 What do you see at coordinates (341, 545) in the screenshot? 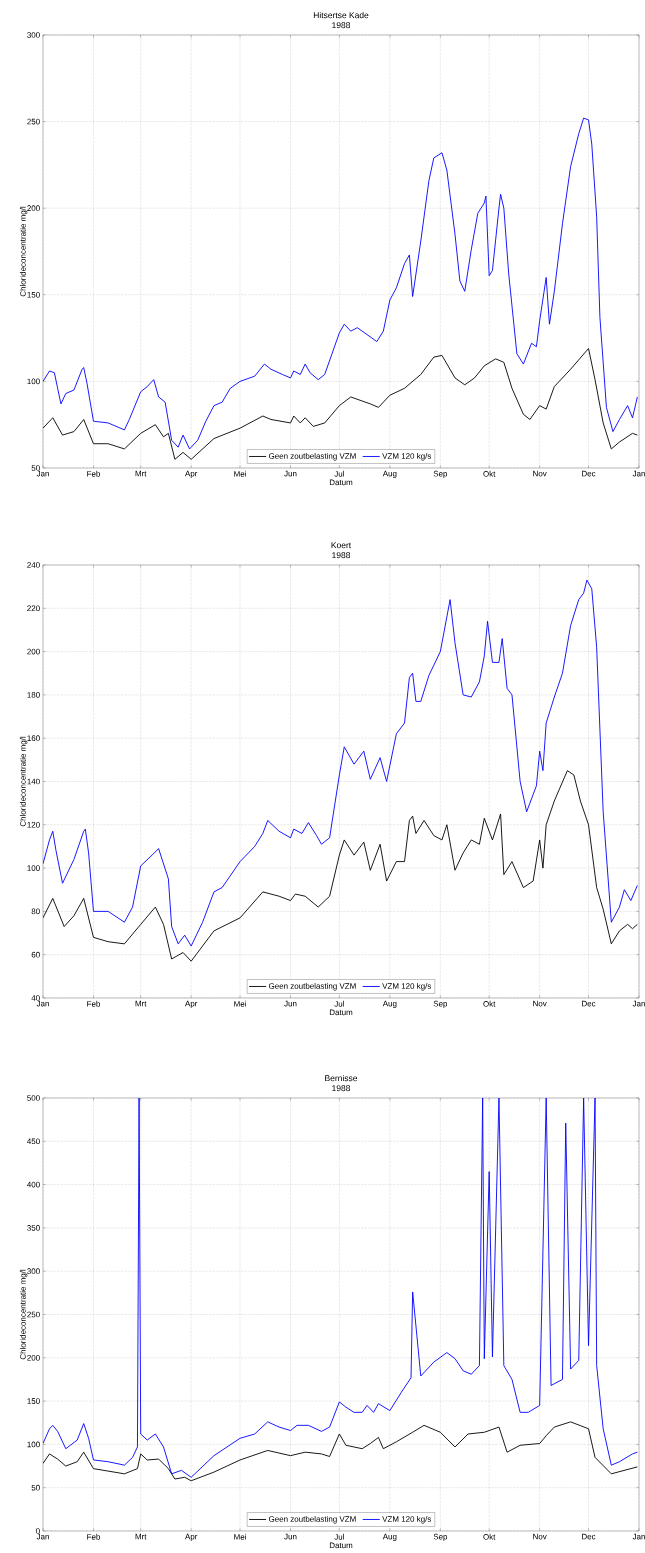
I see `chart-title: Koert` at bounding box center [341, 545].